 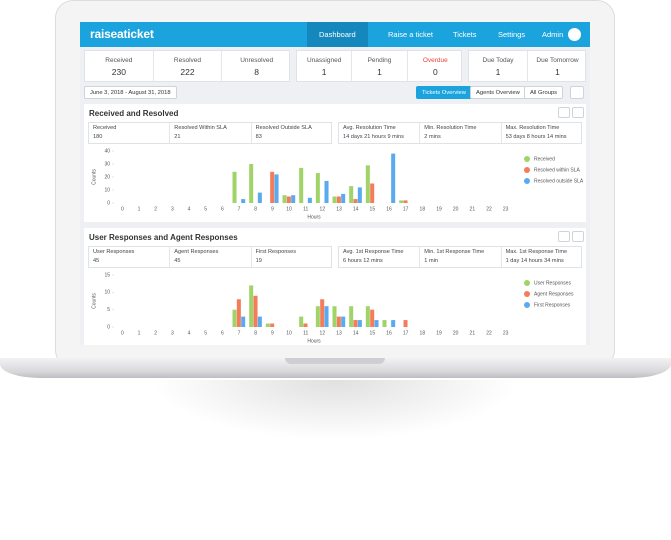 What do you see at coordinates (536, 252) in the screenshot?
I see `summary-label: Max. 1st Response Time` at bounding box center [536, 252].